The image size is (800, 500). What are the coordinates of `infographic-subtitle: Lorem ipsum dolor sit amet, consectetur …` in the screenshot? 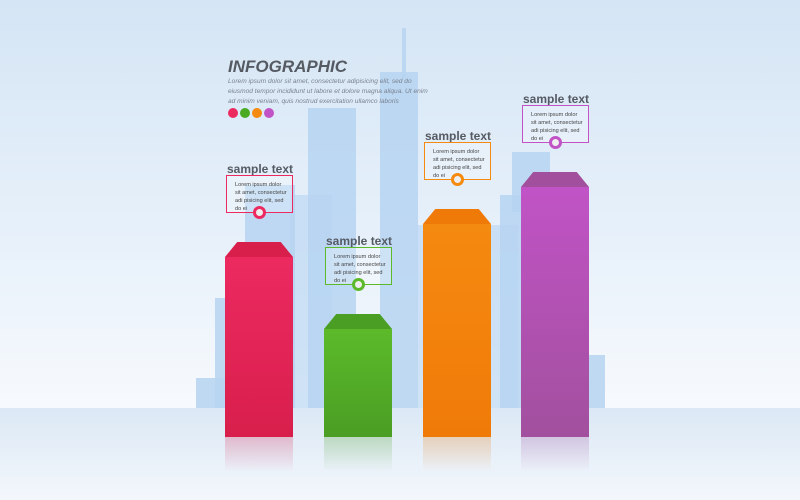 It's located at (328, 91).